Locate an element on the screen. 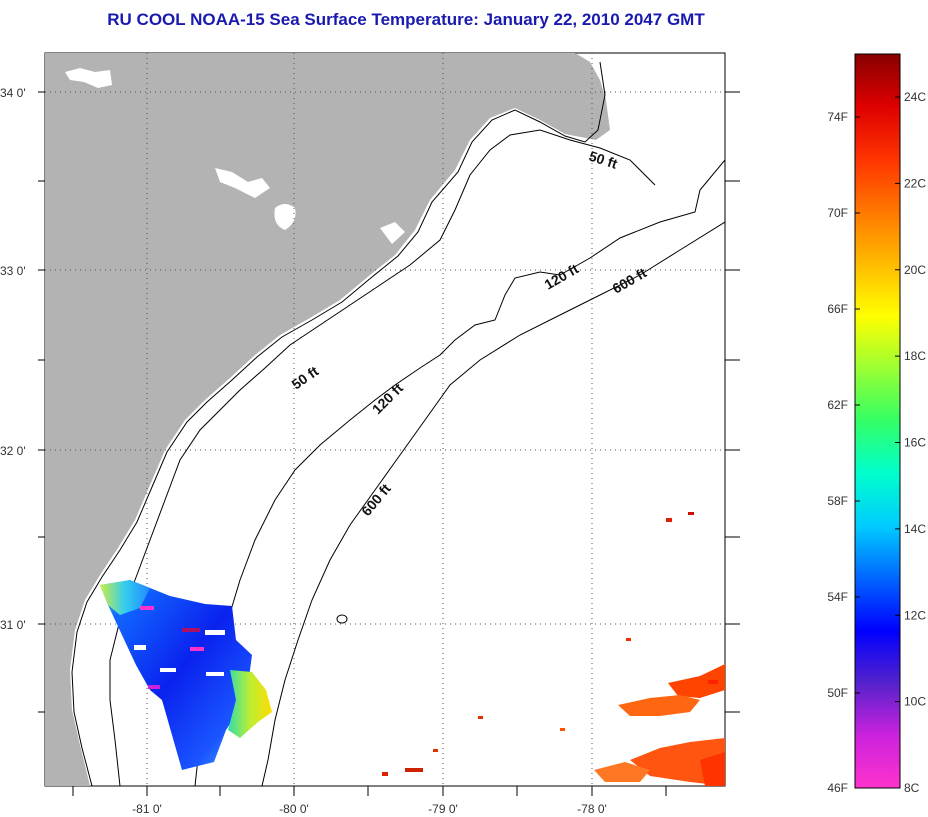 Image resolution: width=928 pixels, height=817 pixels. colorbar-f-label: 74F is located at coordinates (837, 117).